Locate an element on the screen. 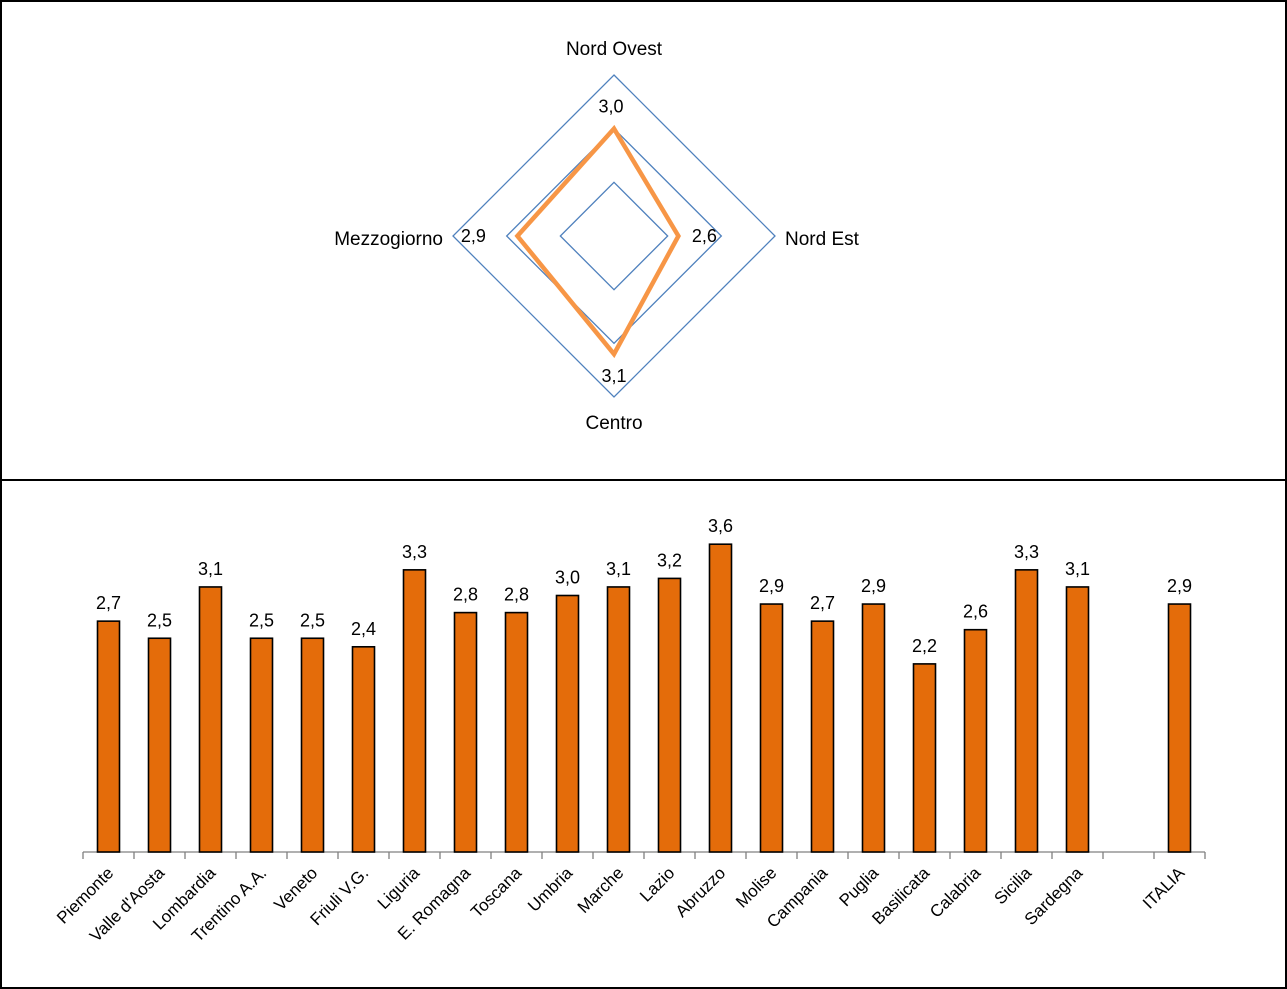 This screenshot has height=989, width=1287. radar-value-label: 2,9 is located at coordinates (473, 236).